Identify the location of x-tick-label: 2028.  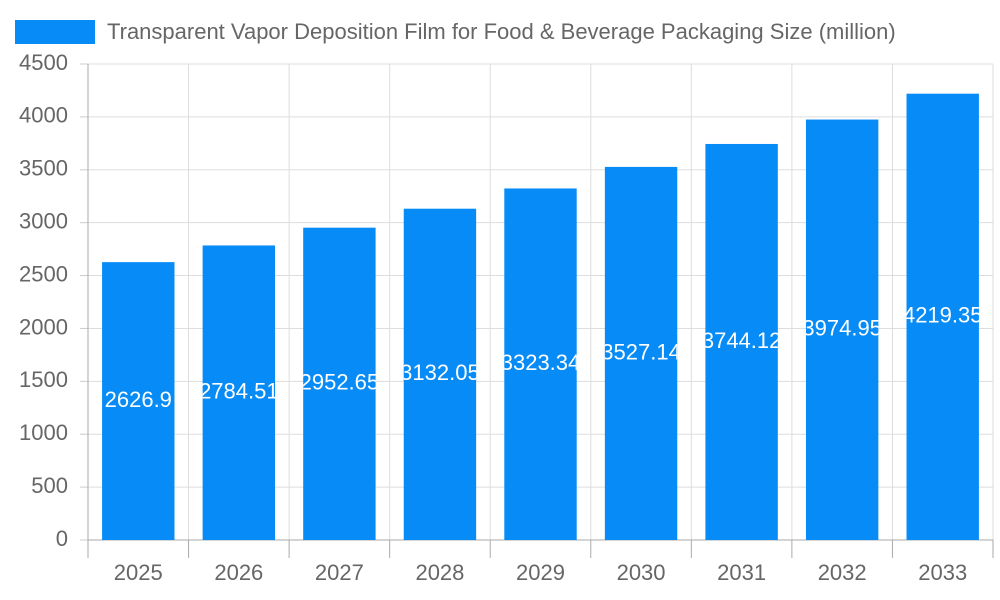
(439, 572).